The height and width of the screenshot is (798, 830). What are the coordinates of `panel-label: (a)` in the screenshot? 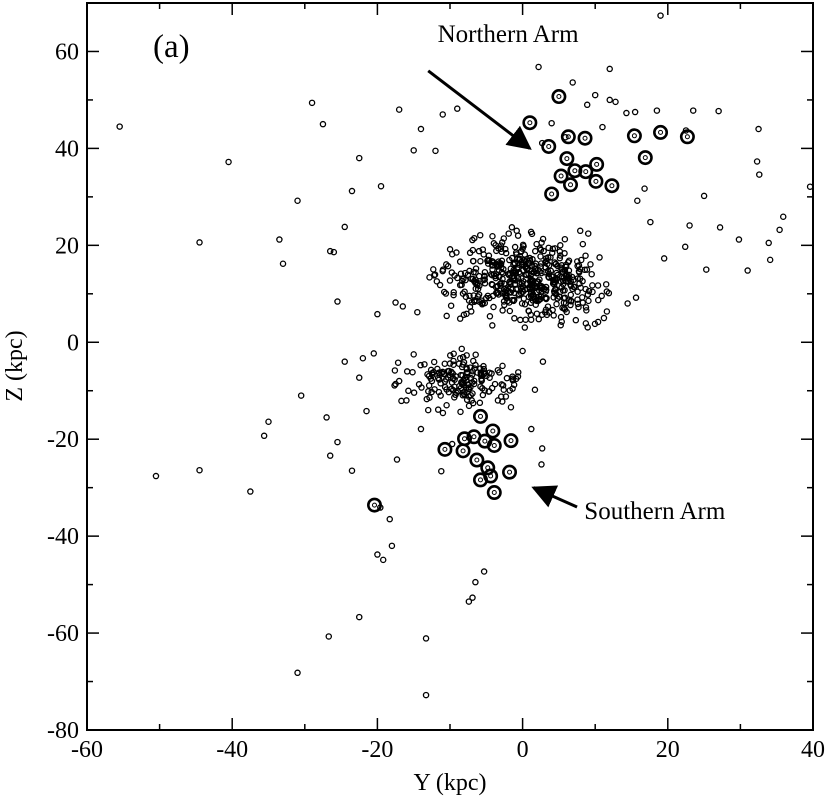 It's located at (171, 47).